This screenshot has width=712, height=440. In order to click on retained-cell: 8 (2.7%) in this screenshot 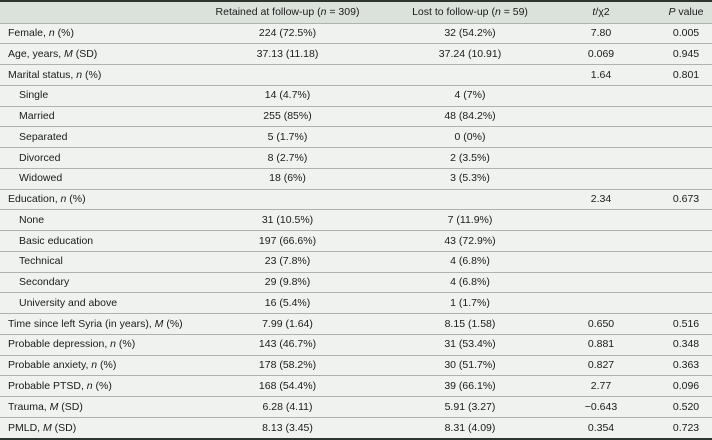, I will do `click(287, 157)`.